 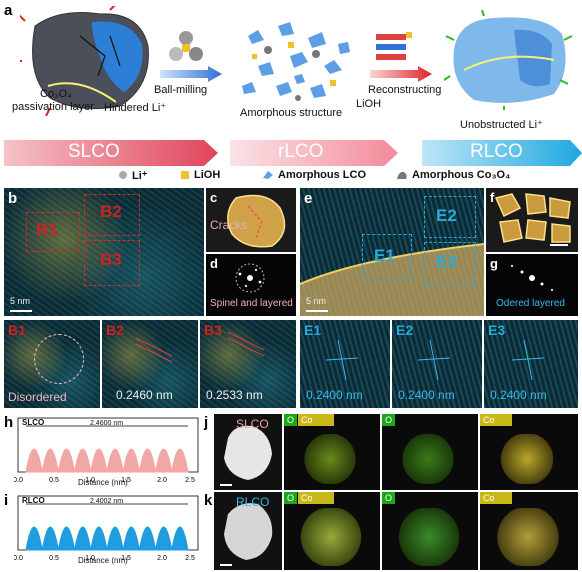 I want to click on profile-i-tag: RLCO, so click(x=33, y=500).